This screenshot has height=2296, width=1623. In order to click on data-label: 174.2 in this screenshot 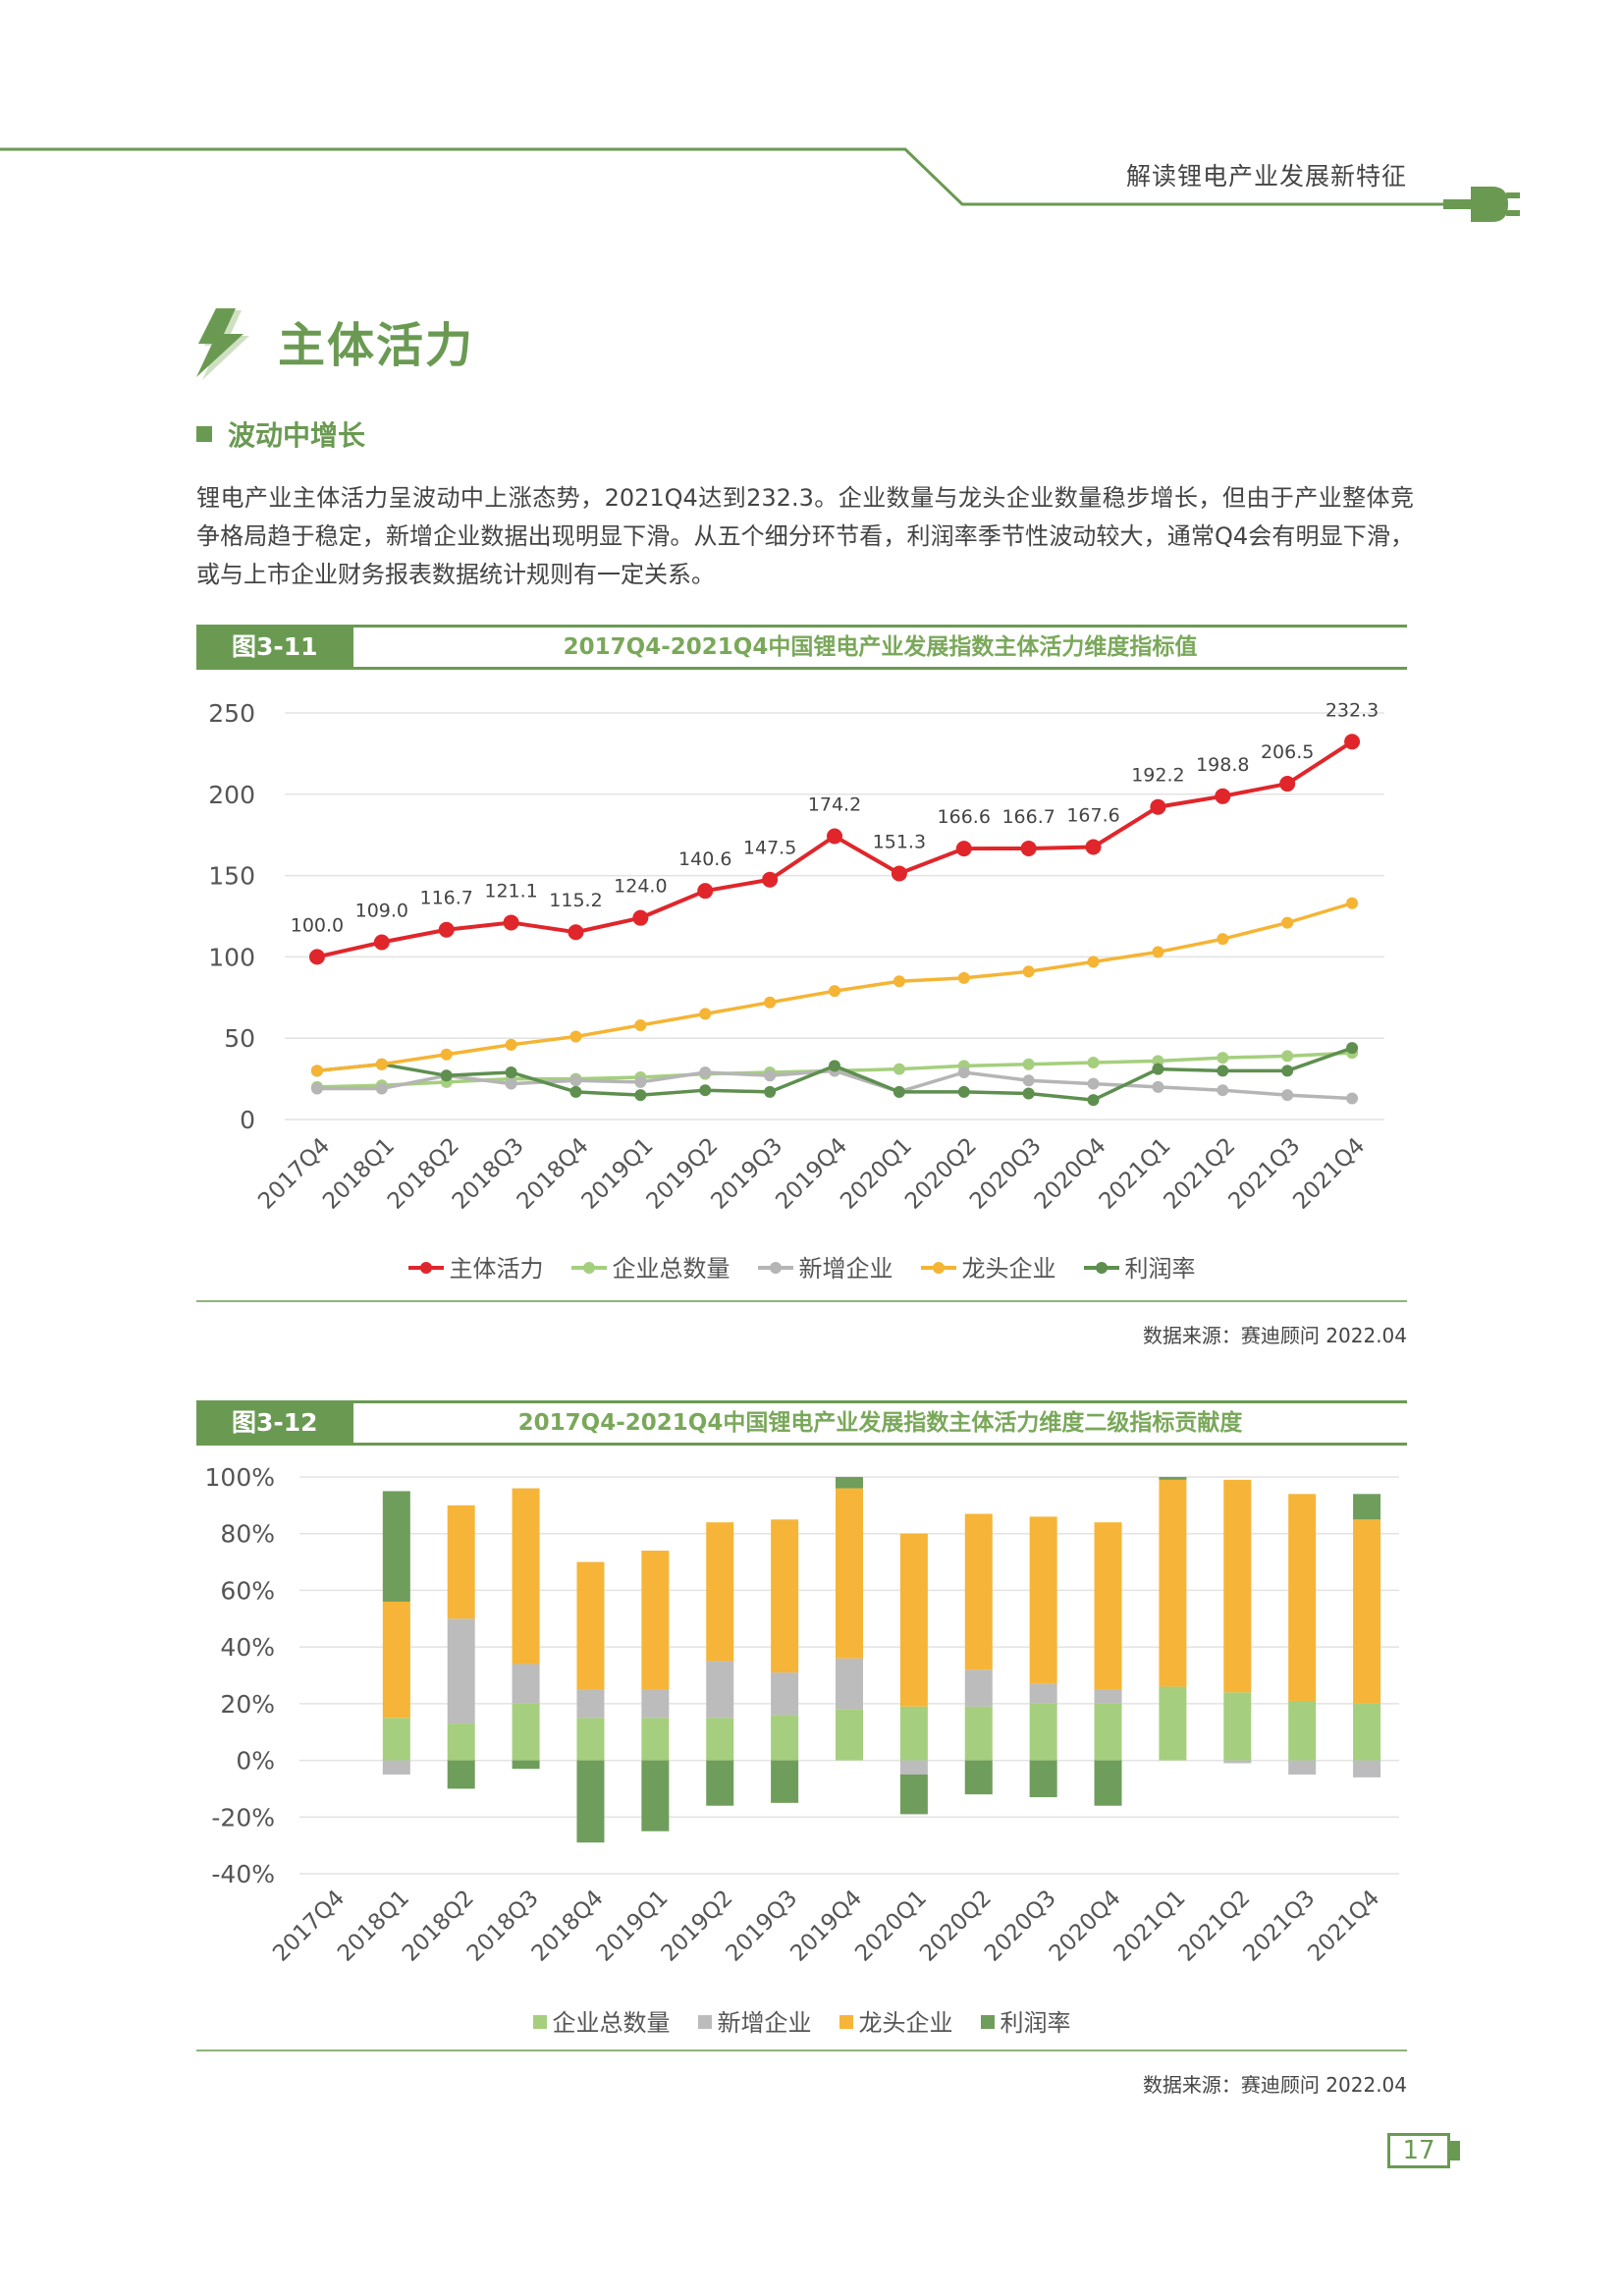, I will do `click(834, 805)`.